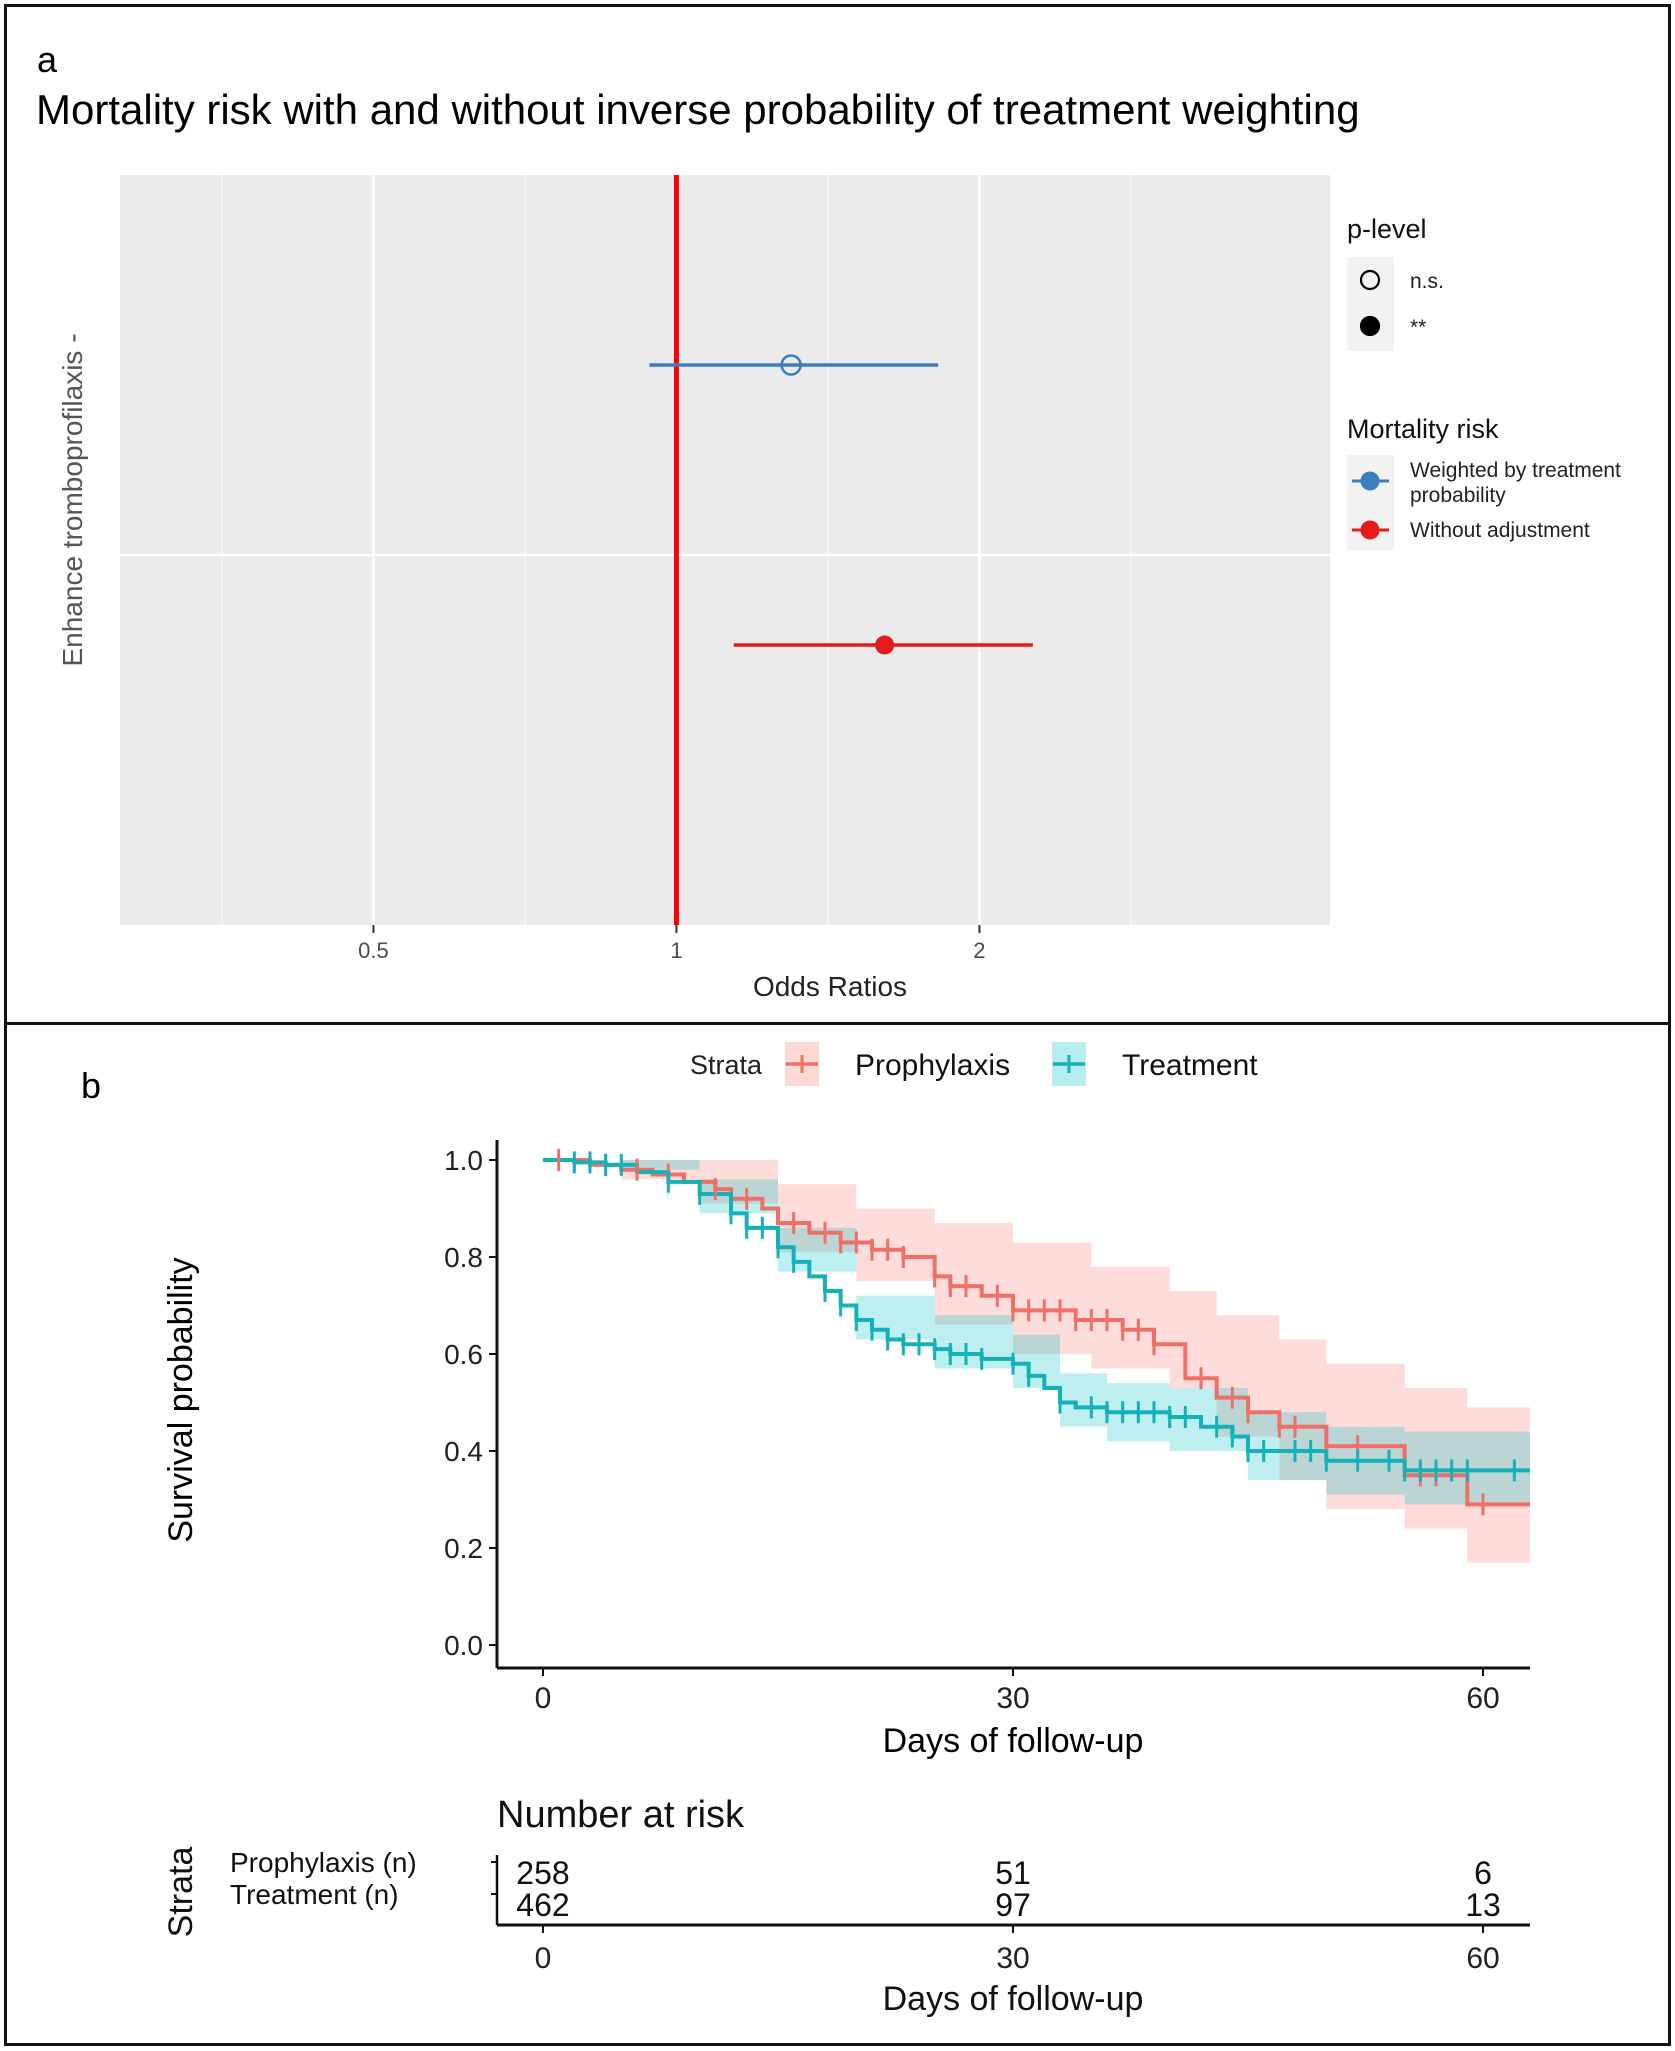 The height and width of the screenshot is (2051, 1675). I want to click on km-ci-band-prophylaxis, so click(1036, 1361).